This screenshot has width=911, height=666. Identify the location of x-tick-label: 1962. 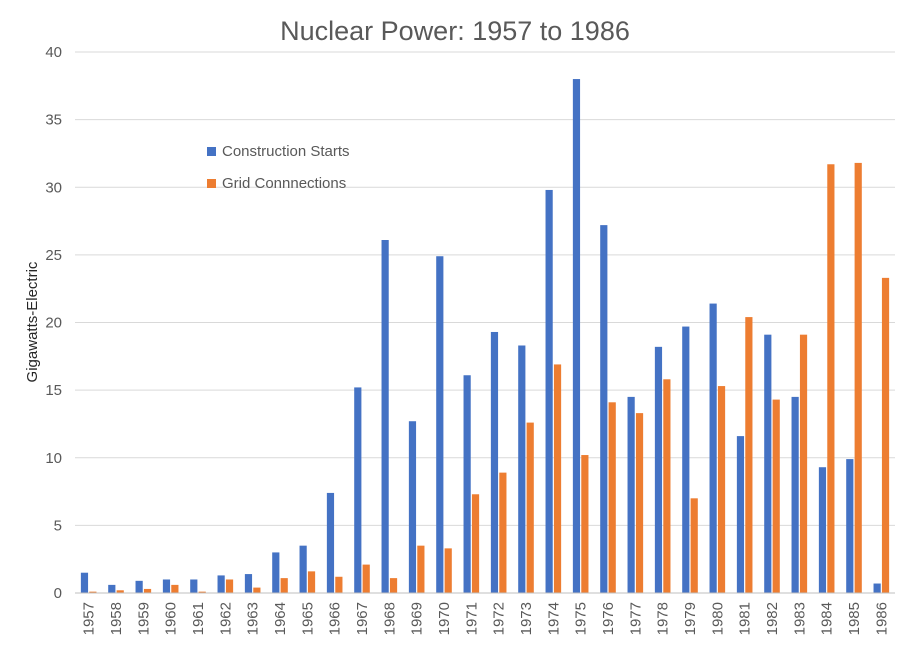
(225, 618).